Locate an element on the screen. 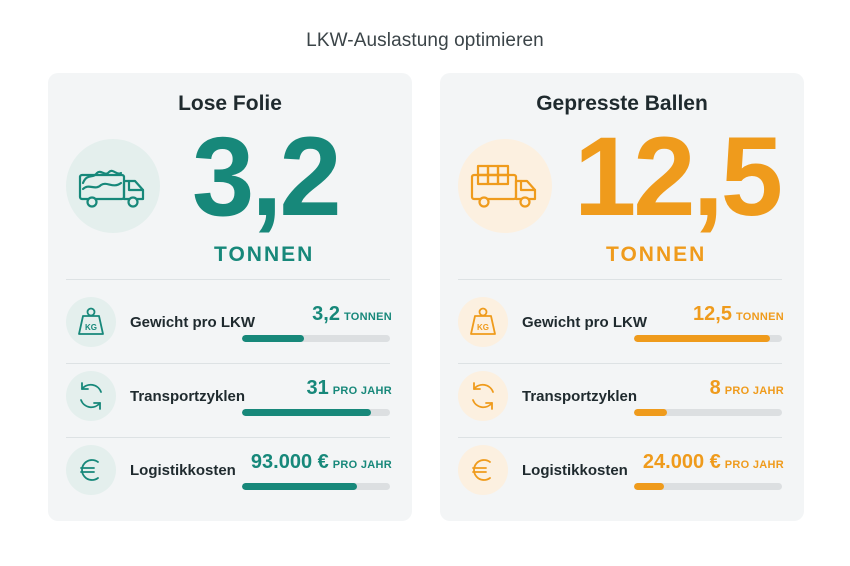 This screenshot has width=850, height=566. metric-value: 93.000 € PRO JAHR is located at coordinates (321, 462).